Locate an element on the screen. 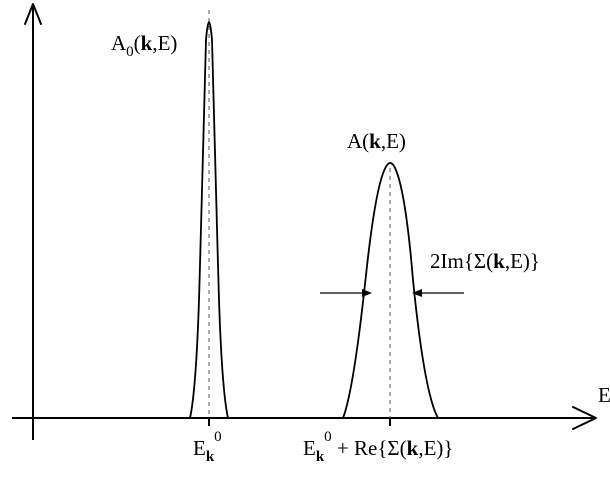 The height and width of the screenshot is (477, 610). y-axis-arrow-icon is located at coordinates (33, 14).